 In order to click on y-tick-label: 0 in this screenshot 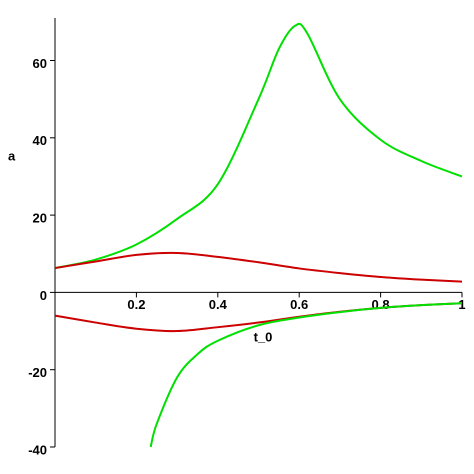, I will do `click(43, 295)`.